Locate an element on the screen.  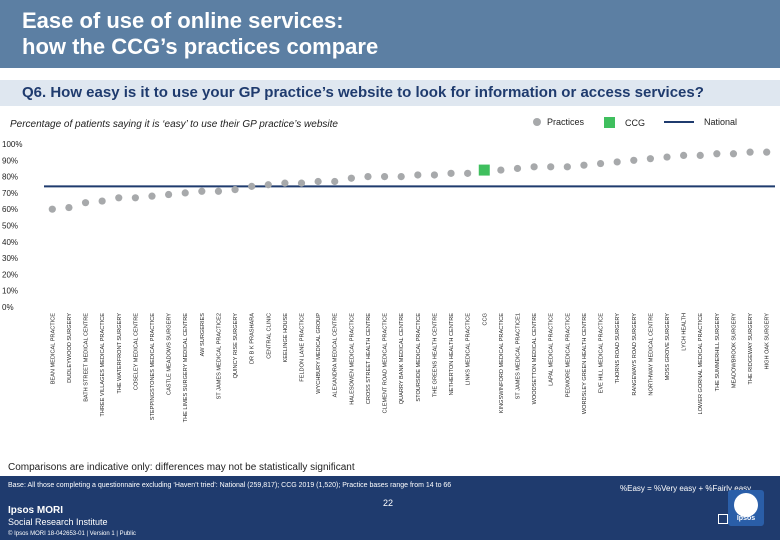
category-label: BATH STREET MEDICAL CENTRE is located at coordinates (87, 357).